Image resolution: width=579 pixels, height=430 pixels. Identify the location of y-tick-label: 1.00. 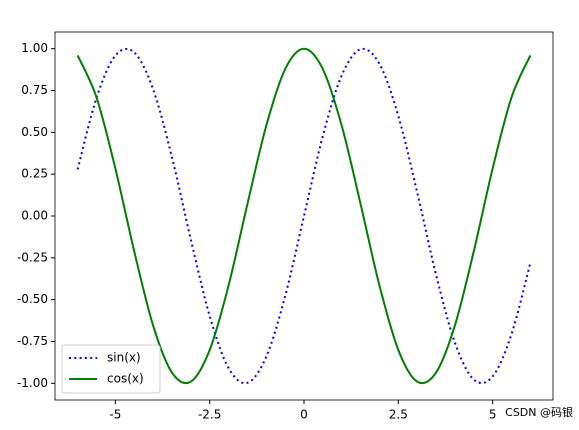
(34, 48).